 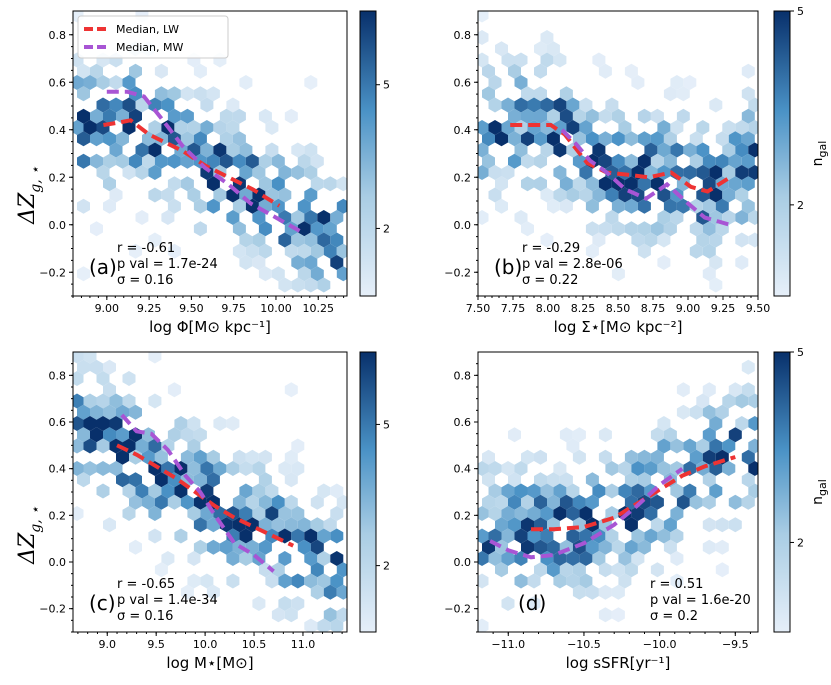 I want to click on colorbar-tick-label: 5, so click(x=386, y=424).